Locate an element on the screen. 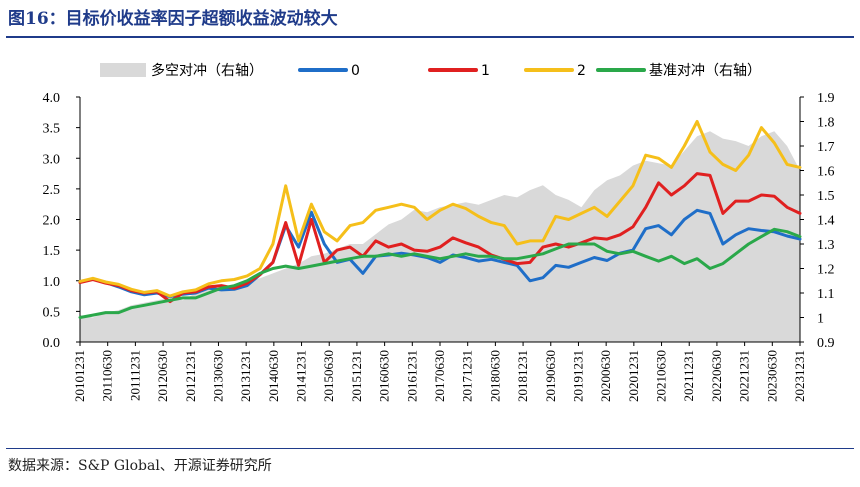 The height and width of the screenshot is (487, 860). right-tick-label: 1.6 is located at coordinates (826, 172).